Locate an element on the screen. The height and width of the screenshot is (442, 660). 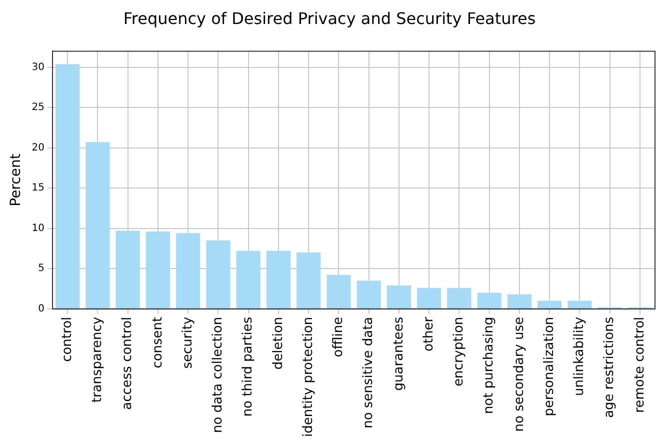
y-tick-label: 25 is located at coordinates (38, 108).